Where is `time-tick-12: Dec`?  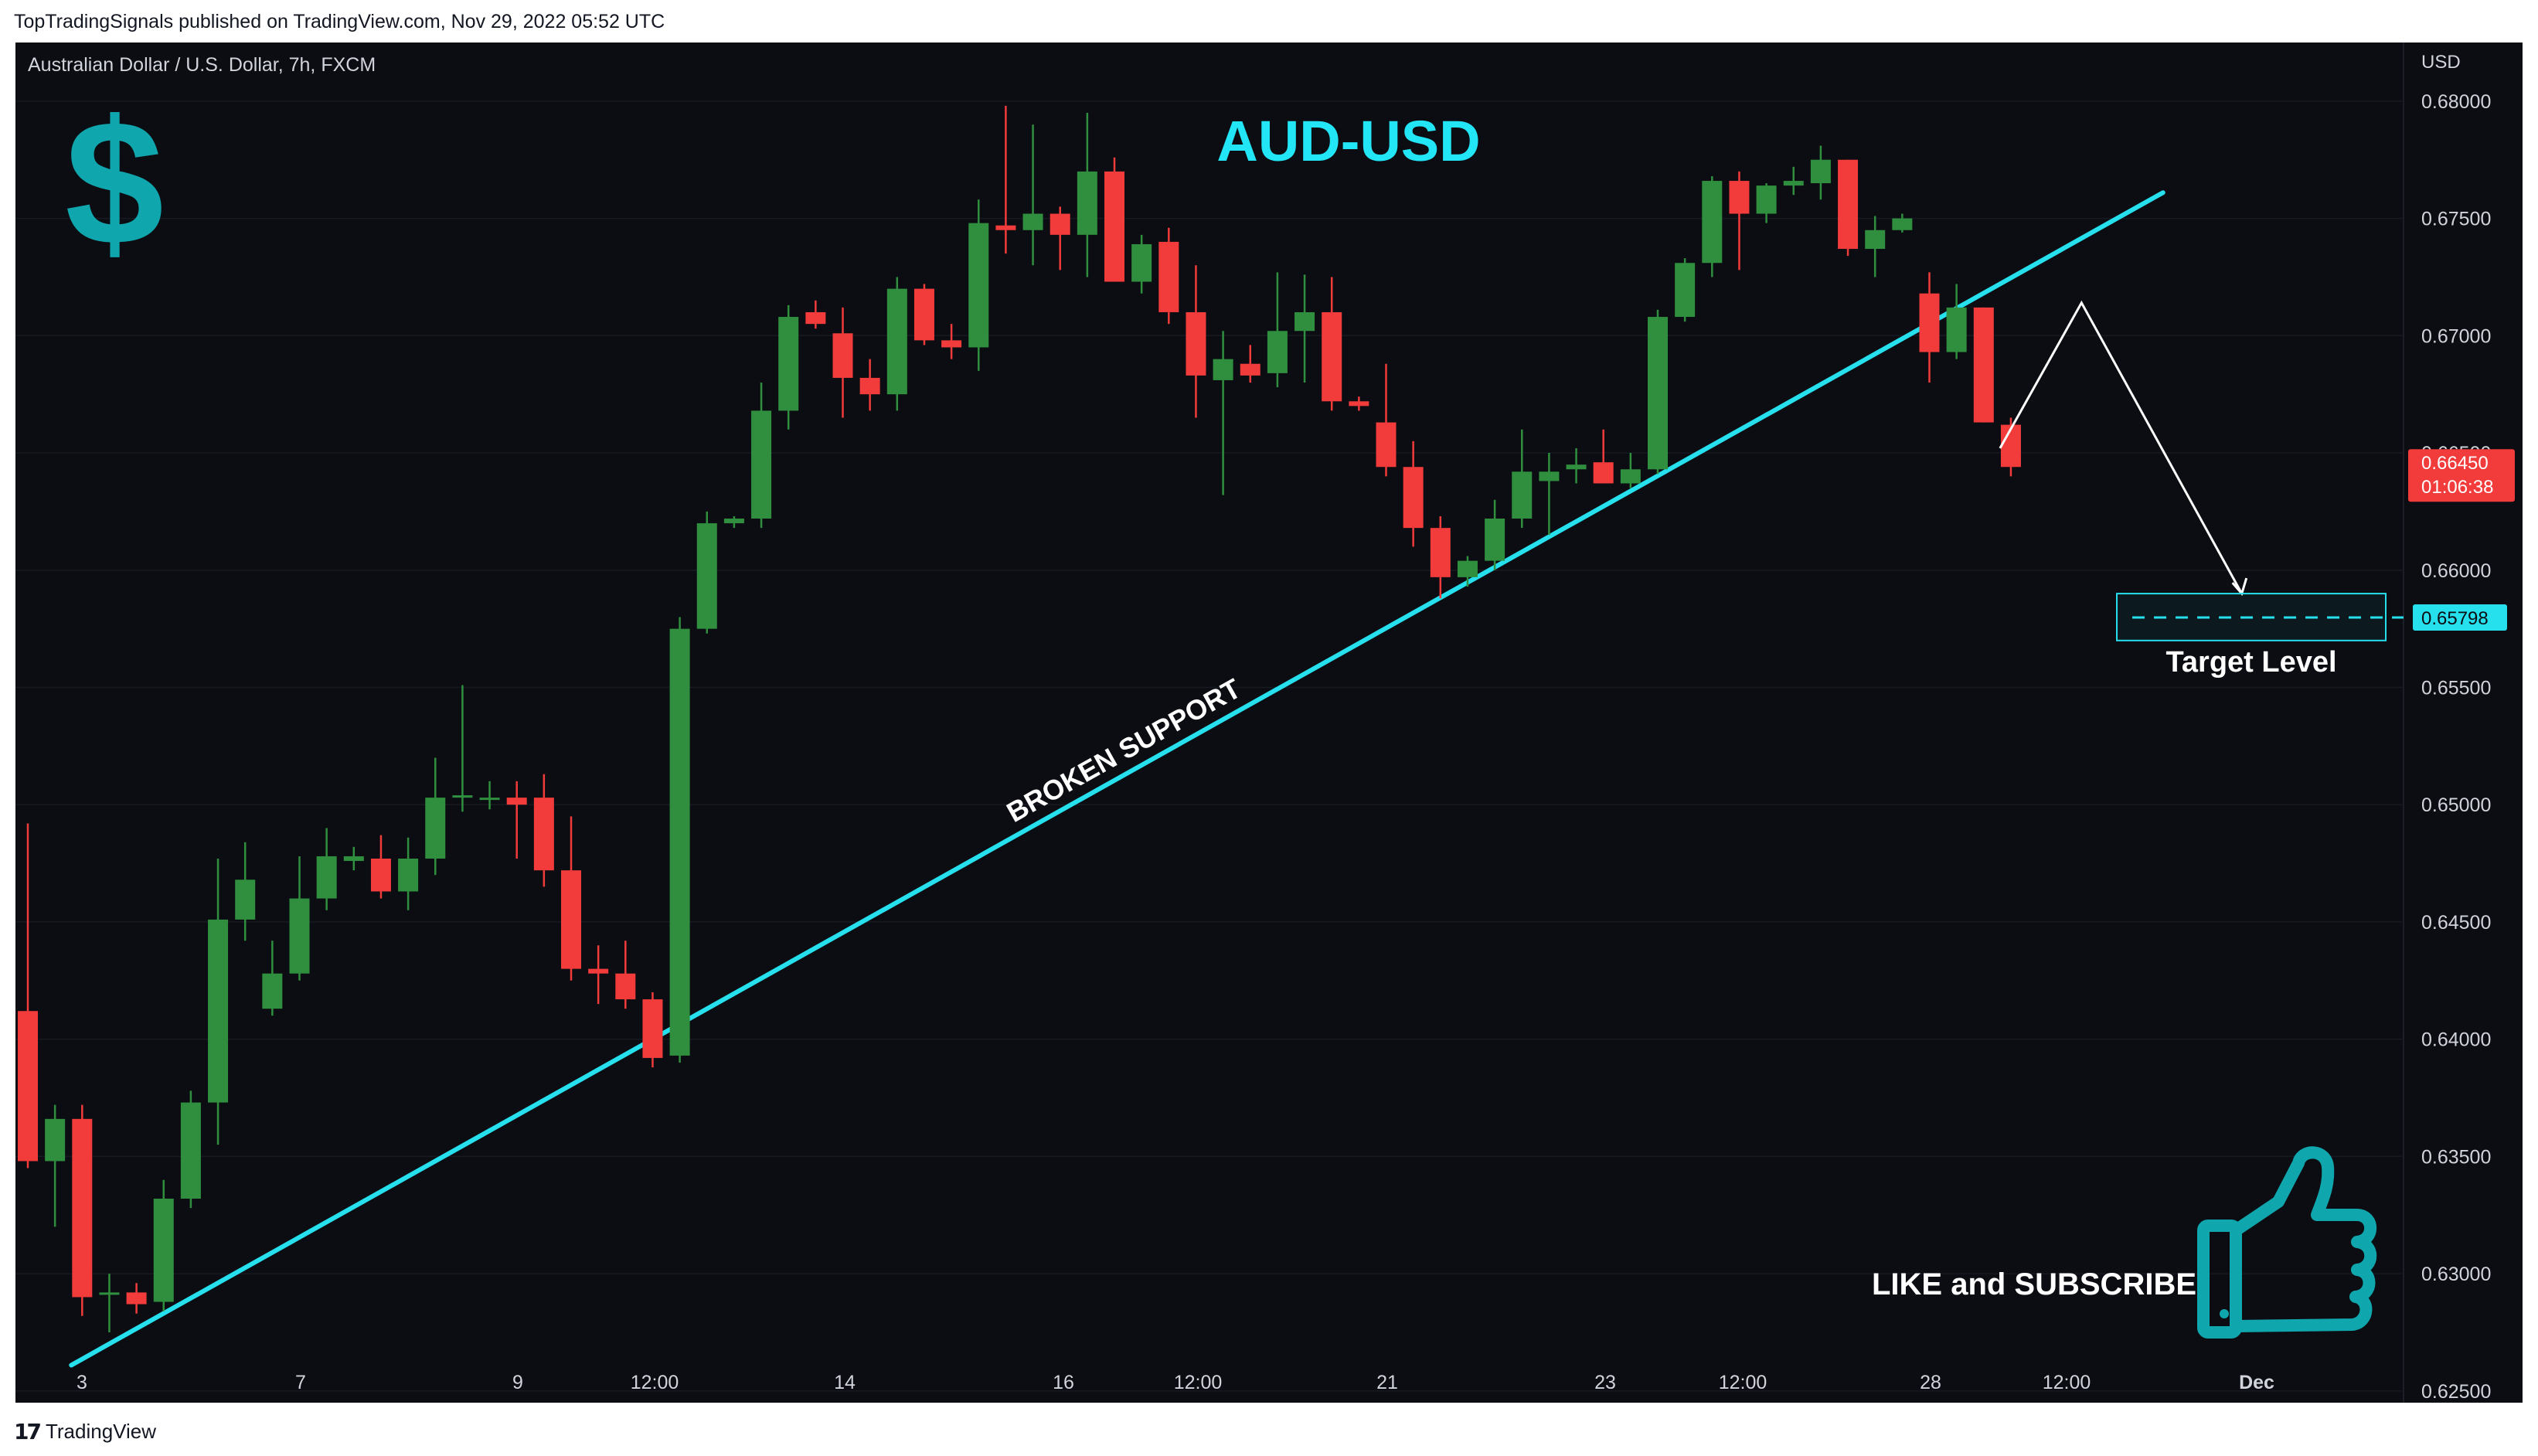
time-tick-12: Dec is located at coordinates (2257, 1383).